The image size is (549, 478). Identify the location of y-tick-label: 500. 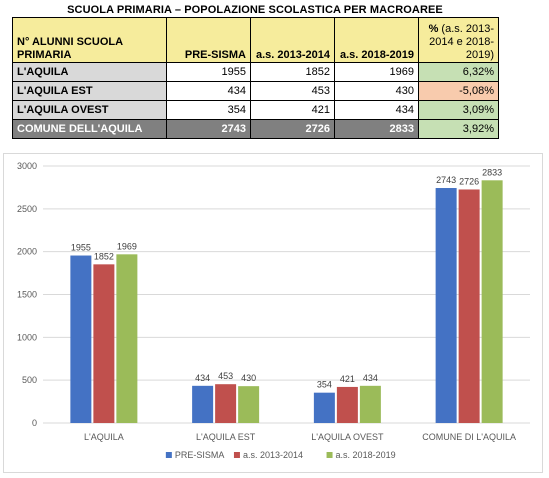
(29, 380).